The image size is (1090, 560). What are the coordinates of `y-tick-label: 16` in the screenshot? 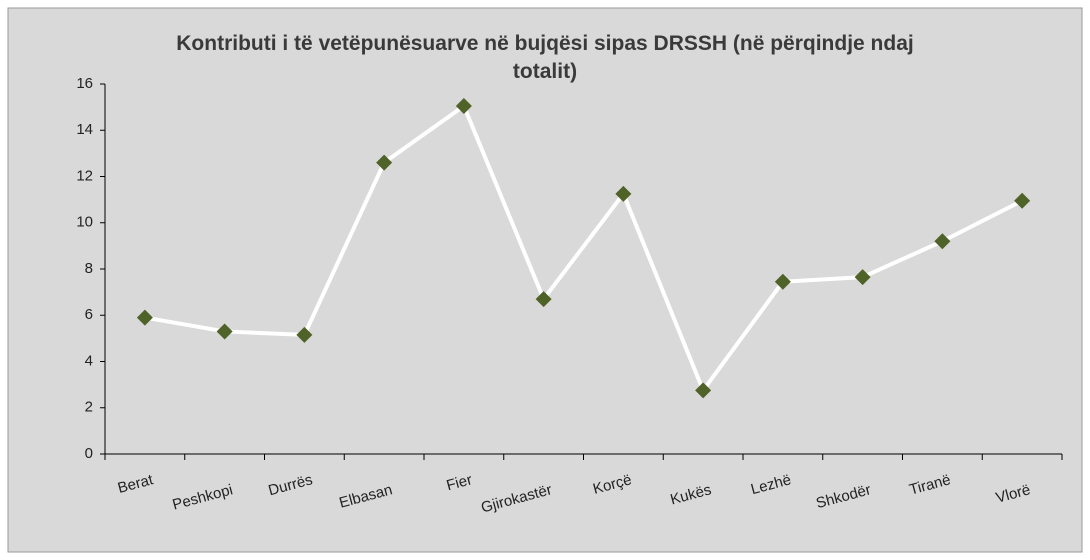 It's located at (84, 83).